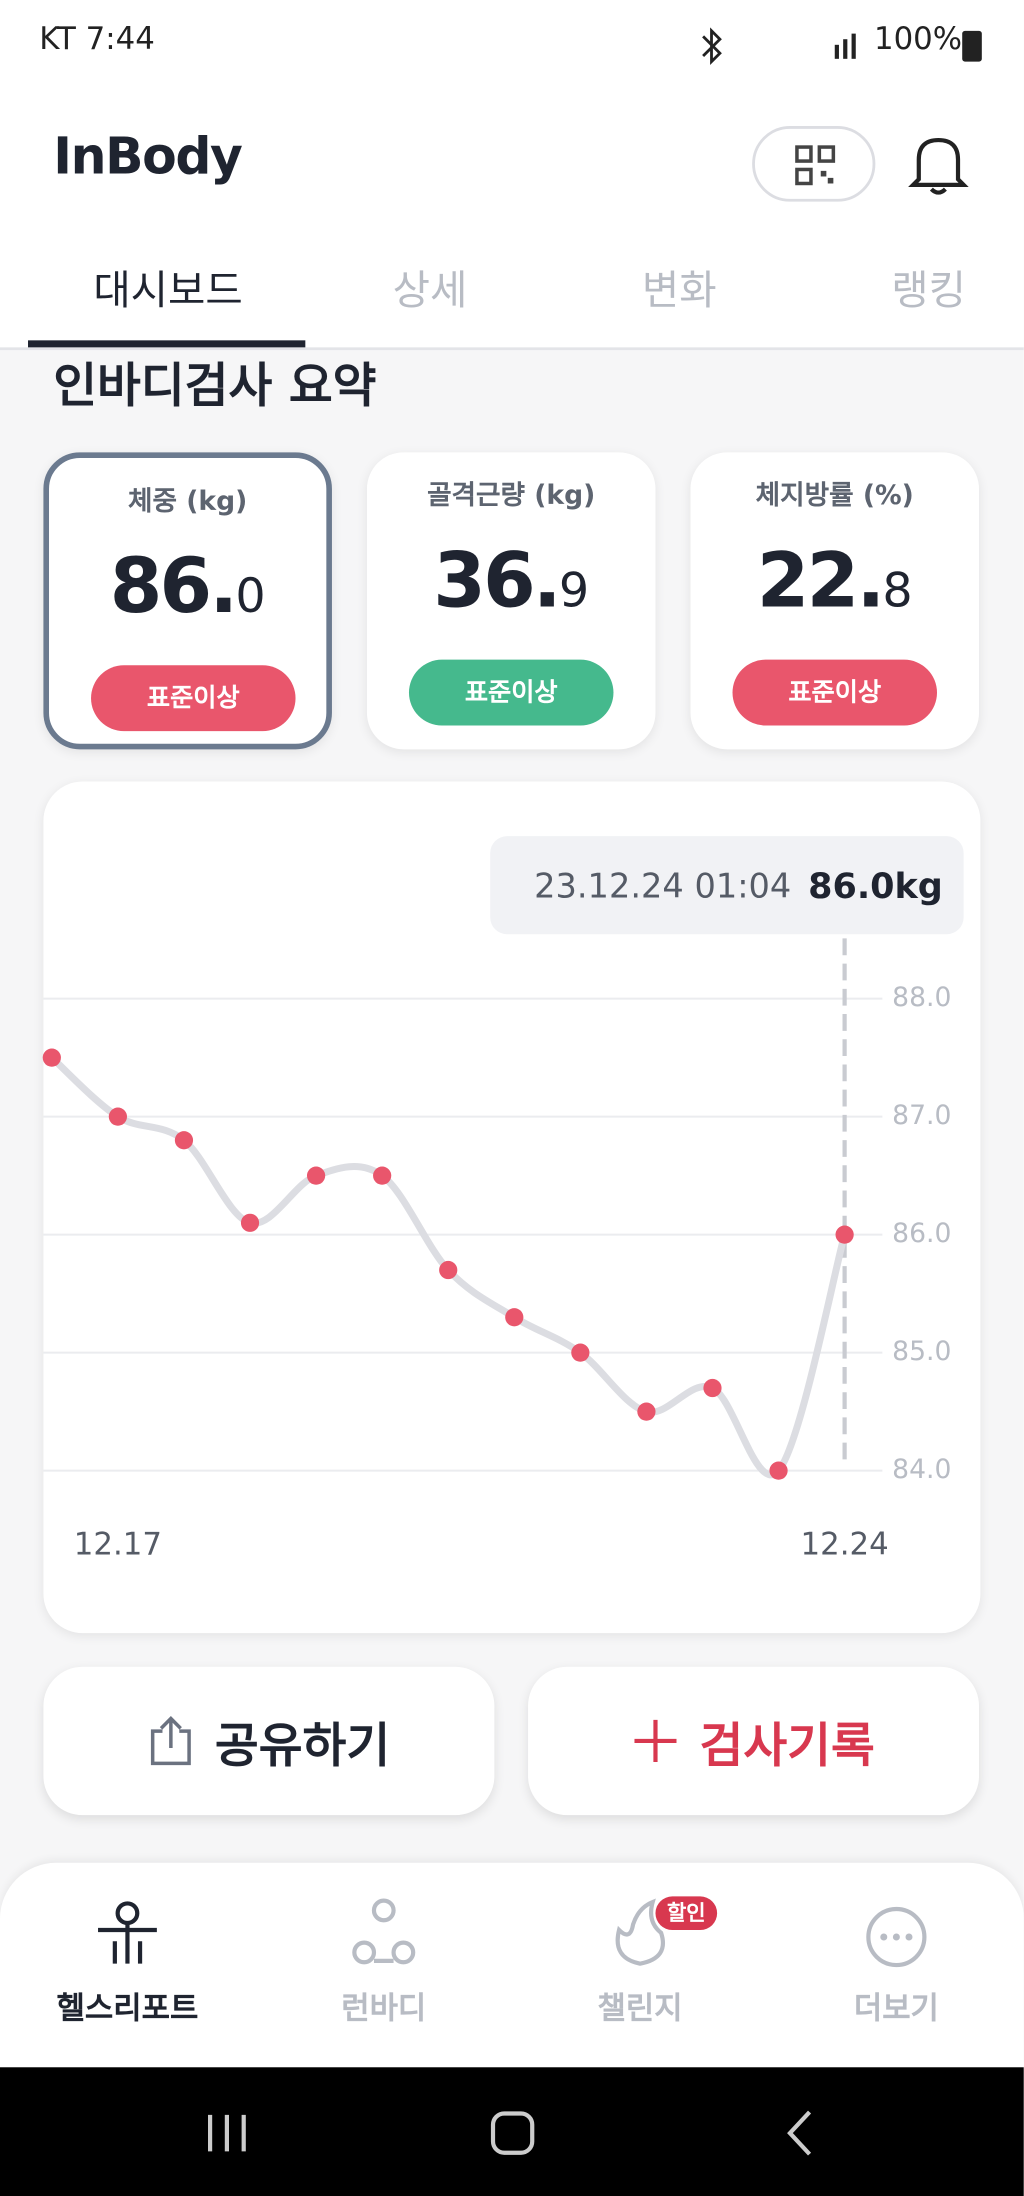 The image size is (1024, 2196). I want to click on value-fraction: 8, so click(897, 591).